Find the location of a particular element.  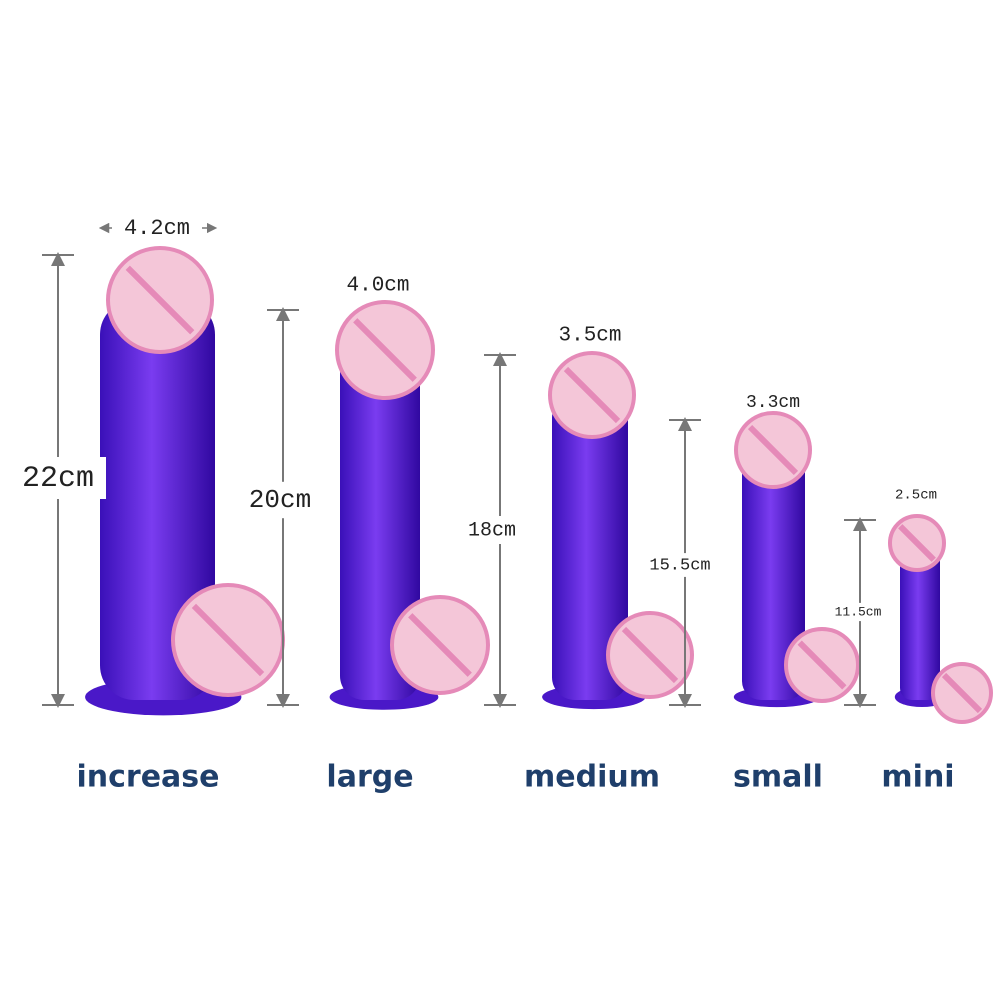

width-label: 4.2cm is located at coordinates (157, 228).